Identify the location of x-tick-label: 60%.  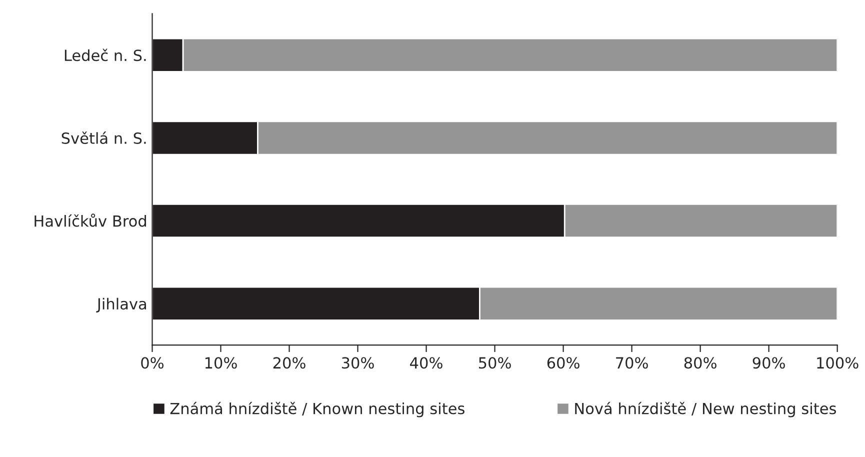
(563, 363).